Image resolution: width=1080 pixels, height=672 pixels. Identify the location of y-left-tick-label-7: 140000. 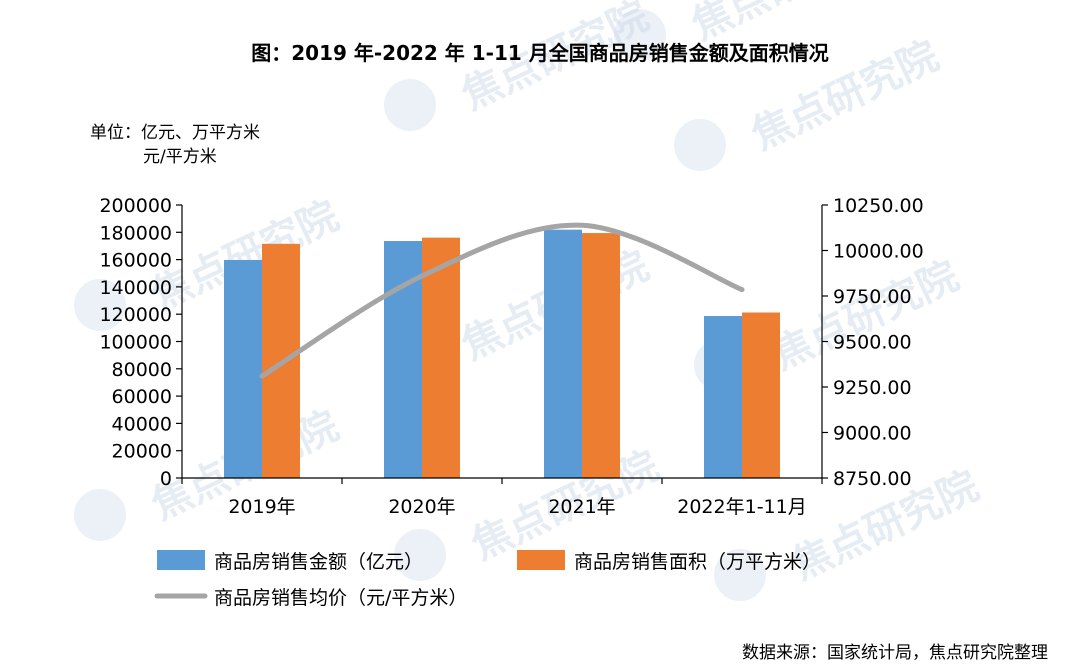
(135, 288).